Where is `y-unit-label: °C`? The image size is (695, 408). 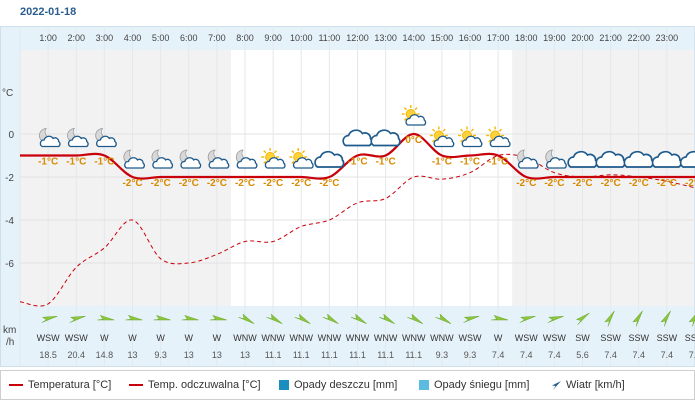 y-unit-label: °C is located at coordinates (7, 93).